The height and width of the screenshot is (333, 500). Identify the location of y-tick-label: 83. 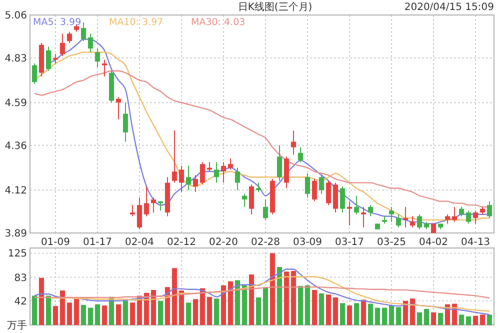
(20, 278).